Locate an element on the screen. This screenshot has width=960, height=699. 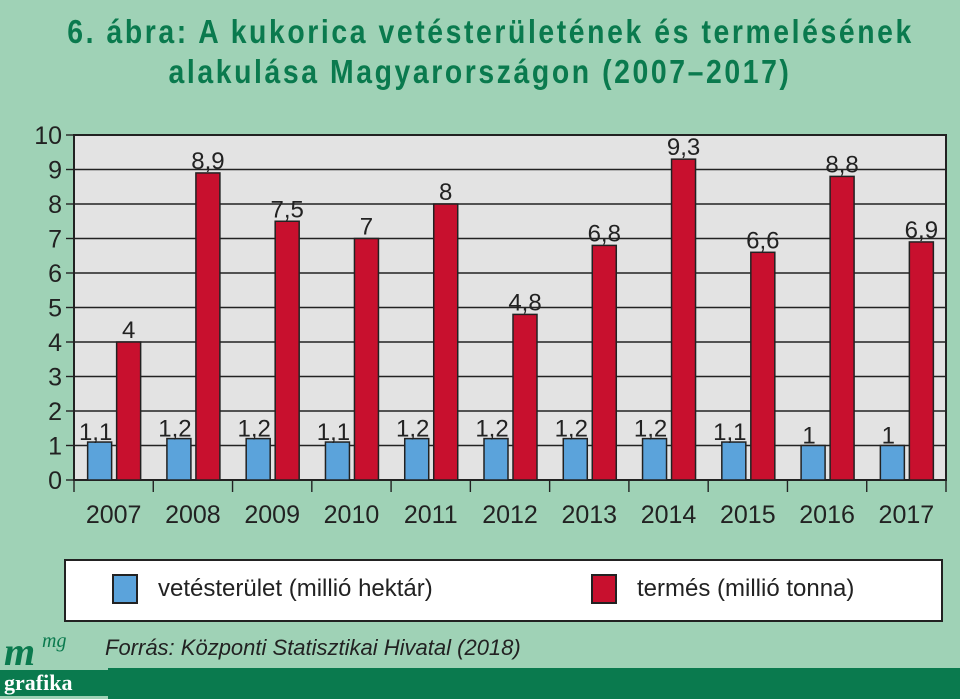
x-tick-label: 2016 is located at coordinates (827, 515).